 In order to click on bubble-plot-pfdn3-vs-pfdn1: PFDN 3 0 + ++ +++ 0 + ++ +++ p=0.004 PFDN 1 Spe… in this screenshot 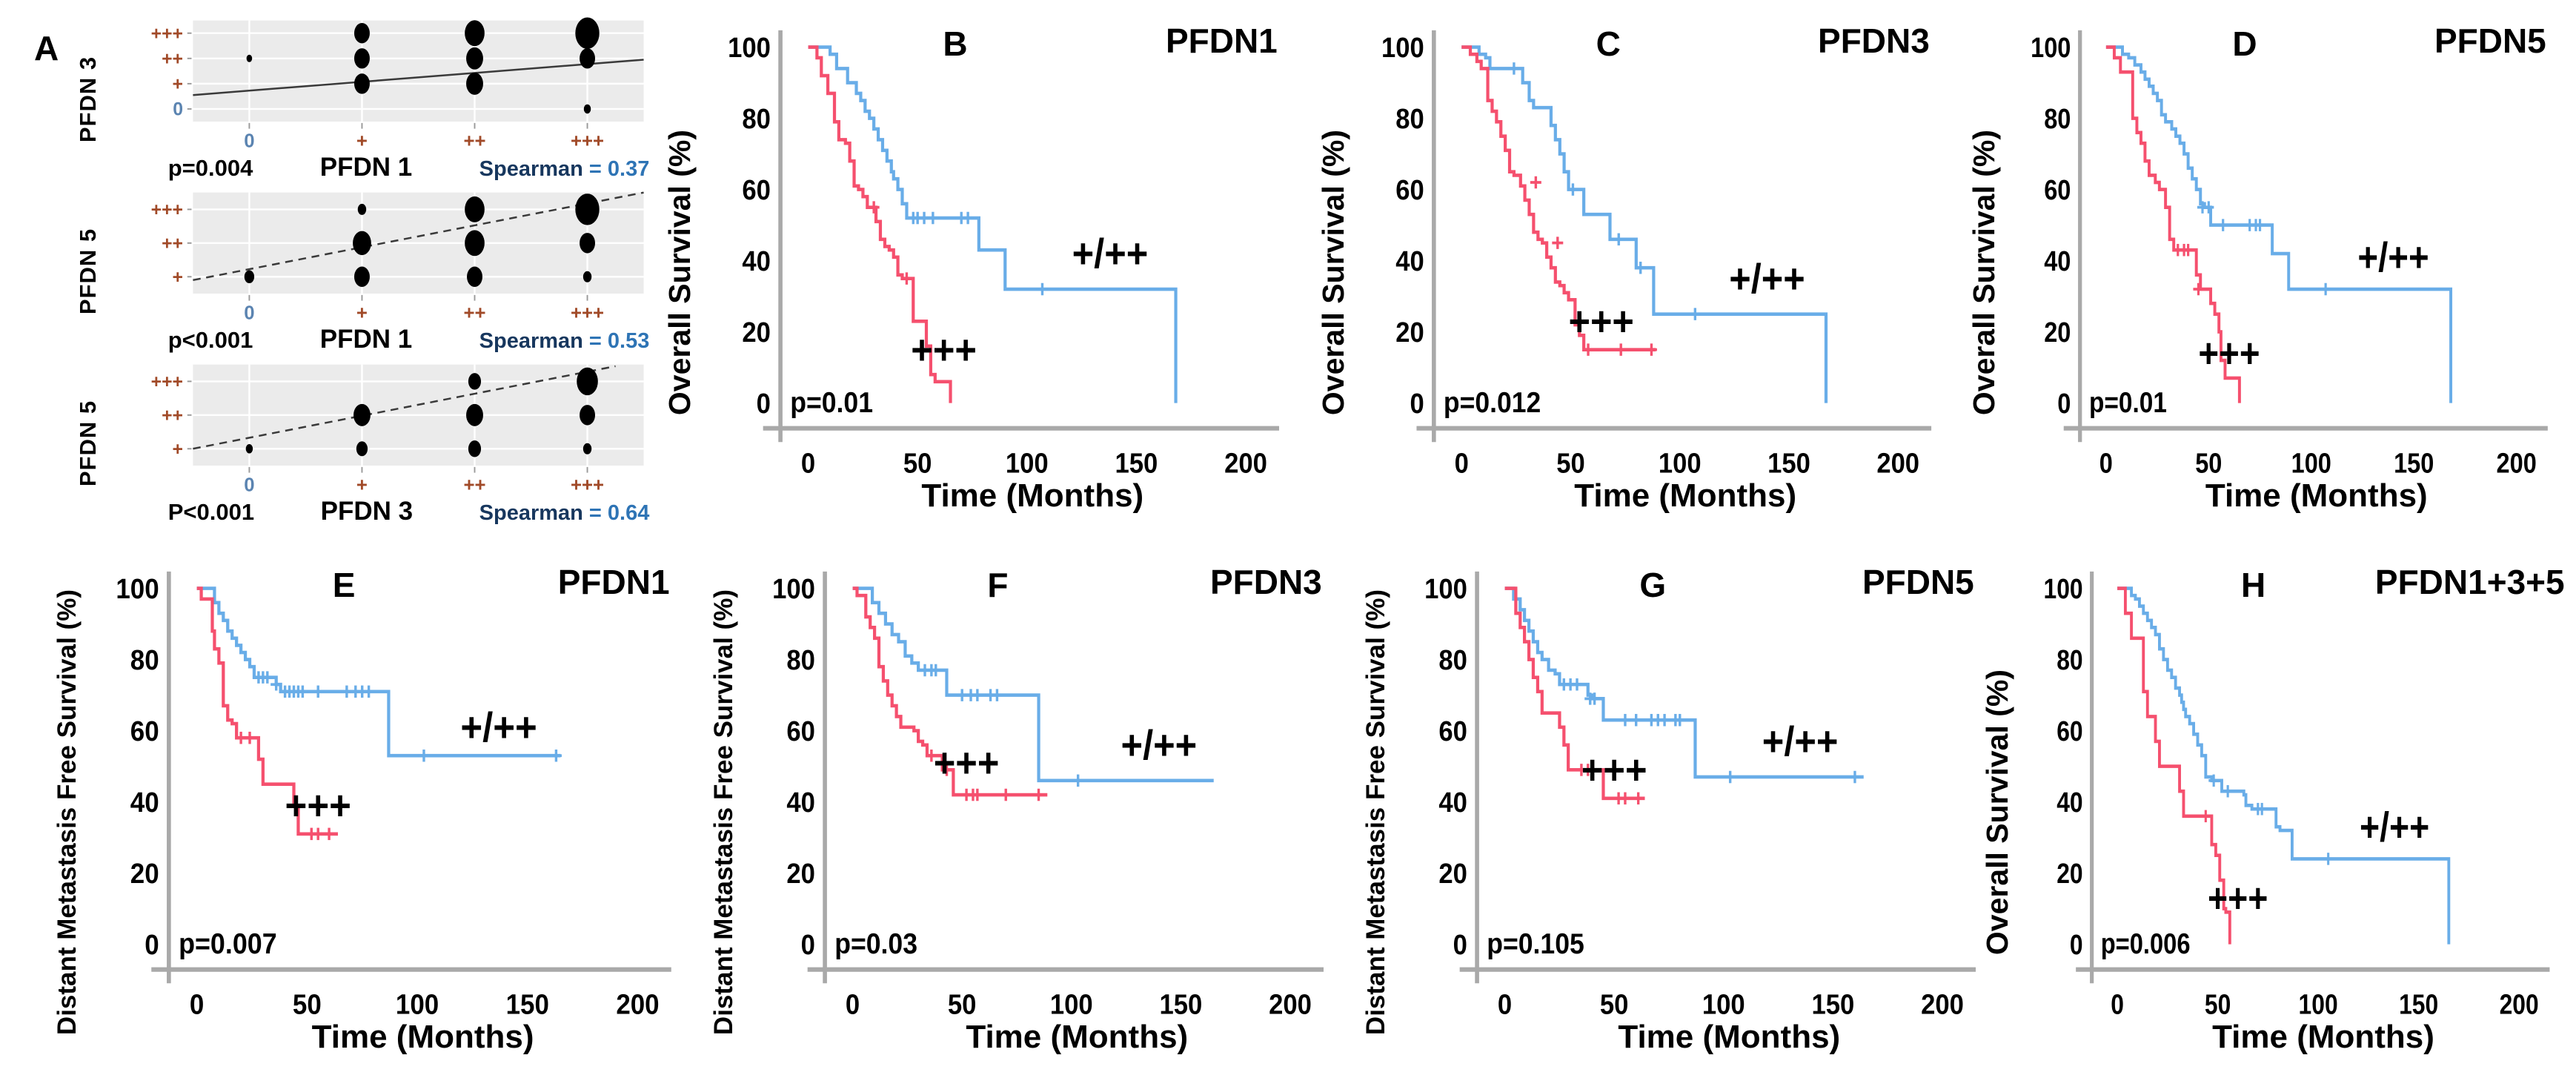, I will do `click(360, 100)`.